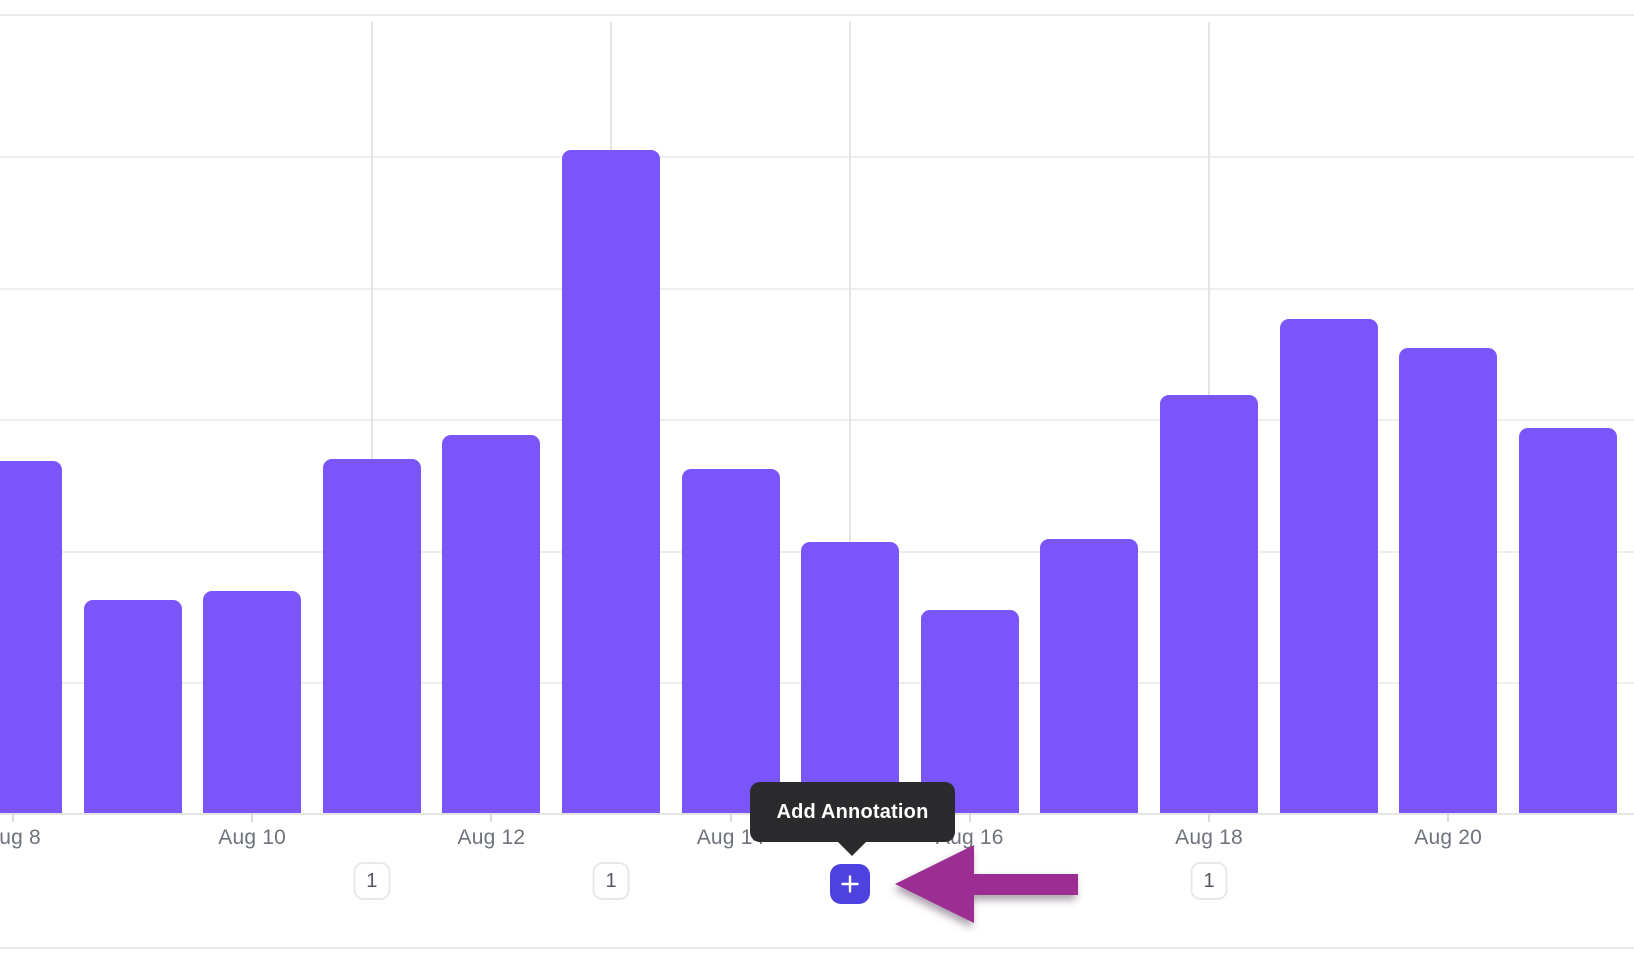 This screenshot has width=1634, height=980. Describe the element at coordinates (852, 811) in the screenshot. I see `tooltip-label: Add Annotation` at that location.